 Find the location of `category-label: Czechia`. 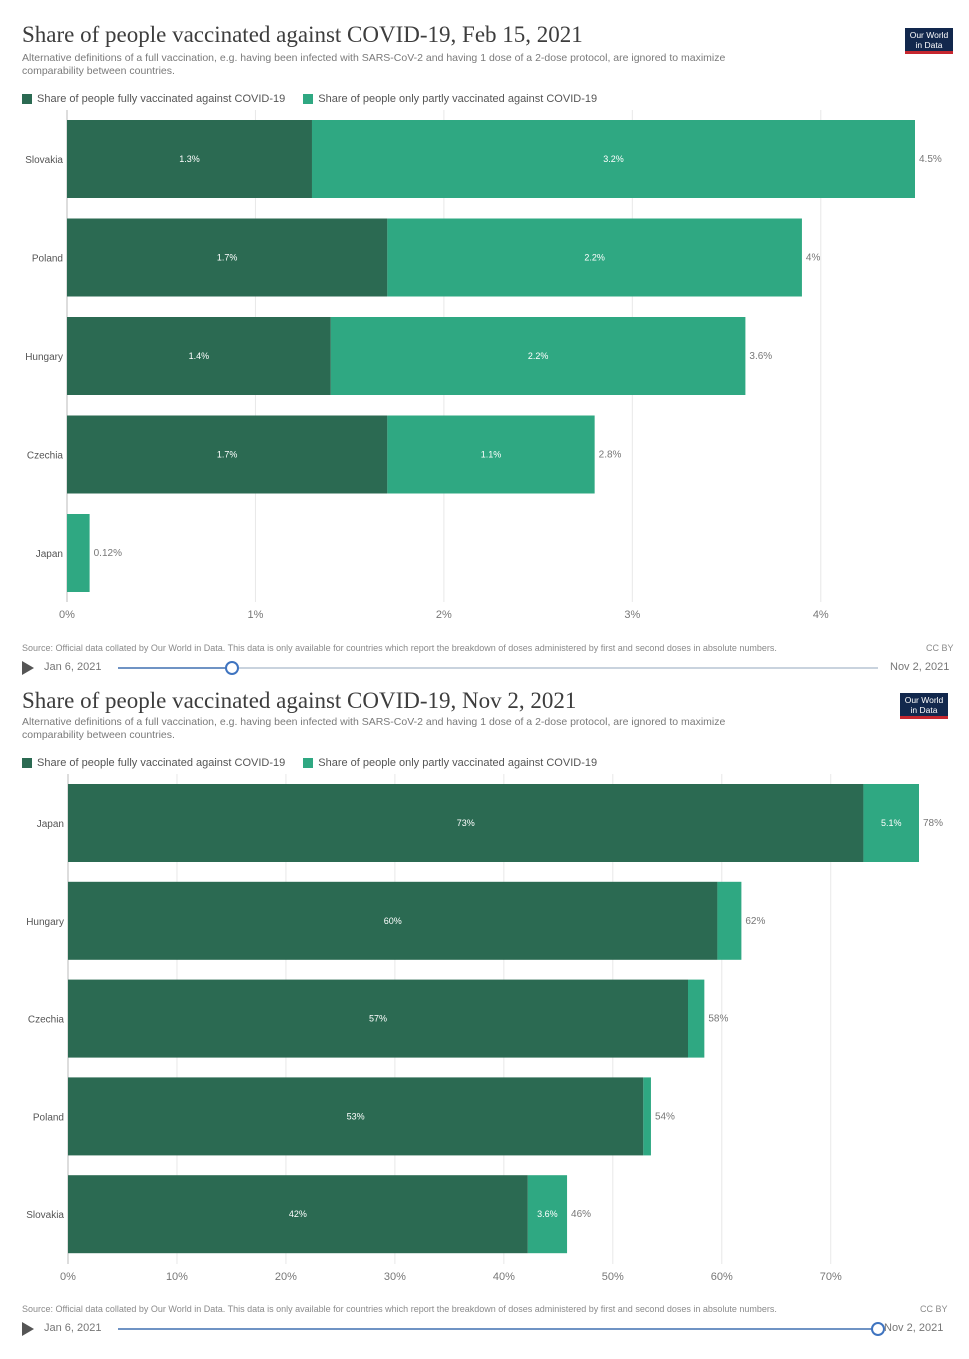

category-label: Czechia is located at coordinates (45, 456).